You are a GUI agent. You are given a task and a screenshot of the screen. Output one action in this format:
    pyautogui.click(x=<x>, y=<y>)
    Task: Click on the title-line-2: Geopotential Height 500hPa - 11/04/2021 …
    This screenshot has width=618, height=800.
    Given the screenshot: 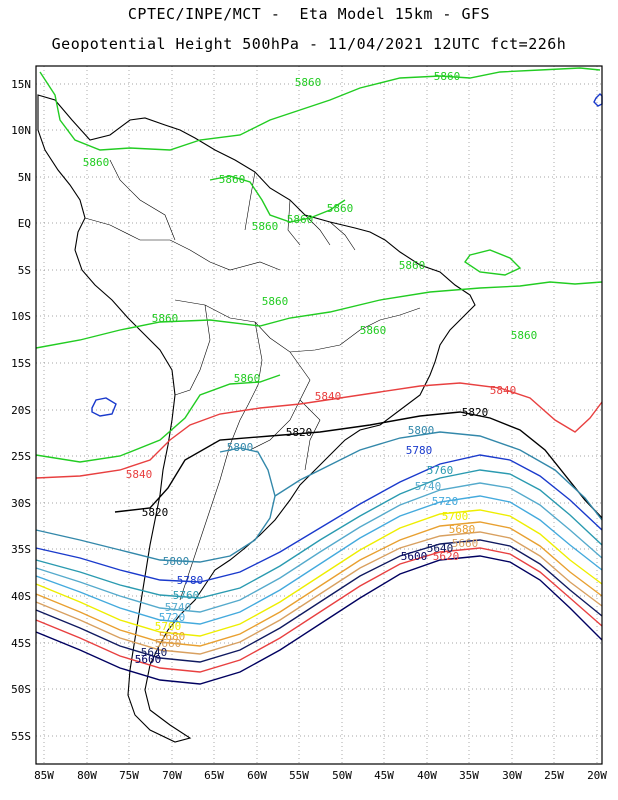 What is the action you would take?
    pyautogui.click(x=309, y=44)
    